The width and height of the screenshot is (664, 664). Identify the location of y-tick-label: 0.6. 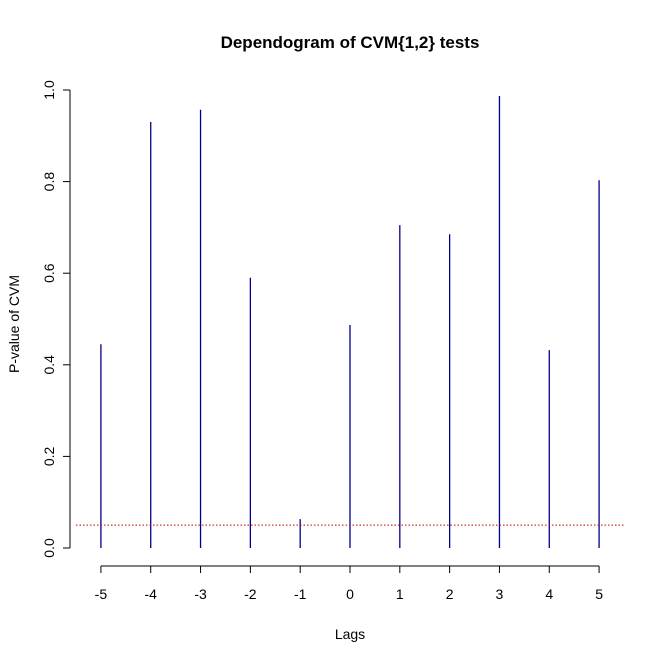
(49, 273).